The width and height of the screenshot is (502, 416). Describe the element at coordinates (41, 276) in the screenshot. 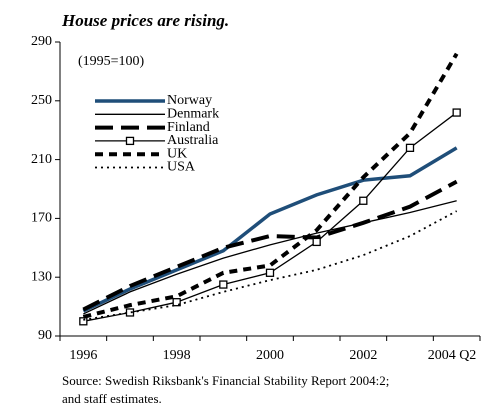

I see `y-tick-label: 130` at that location.